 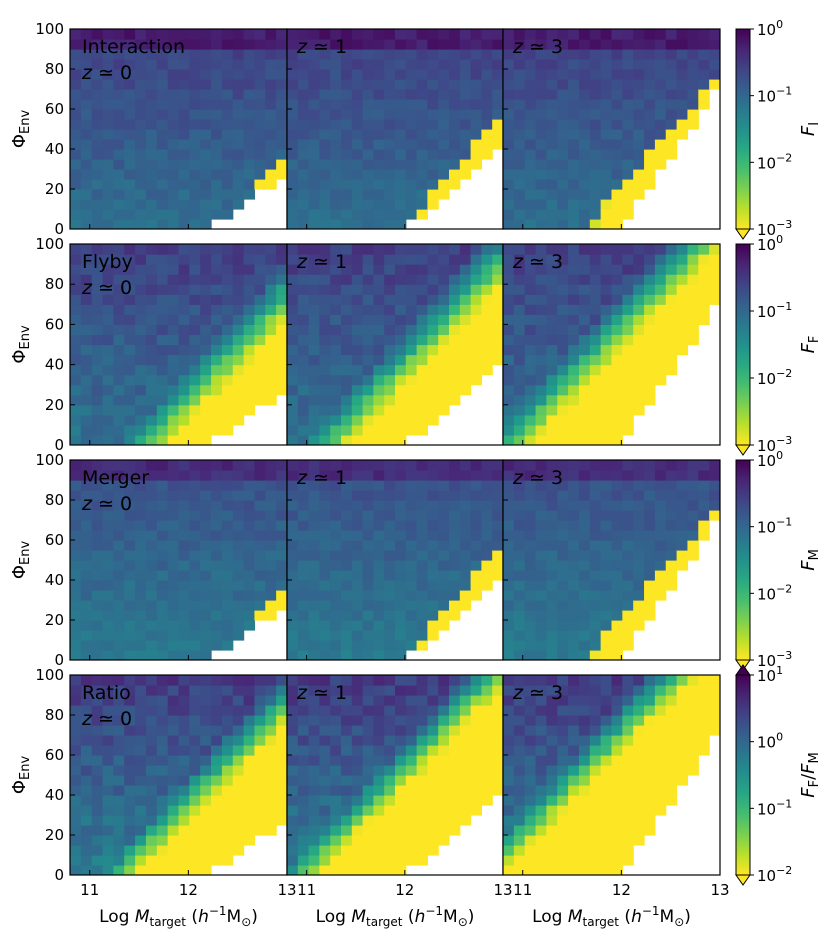 I want to click on y-tick-label: 100, so click(x=49, y=460).